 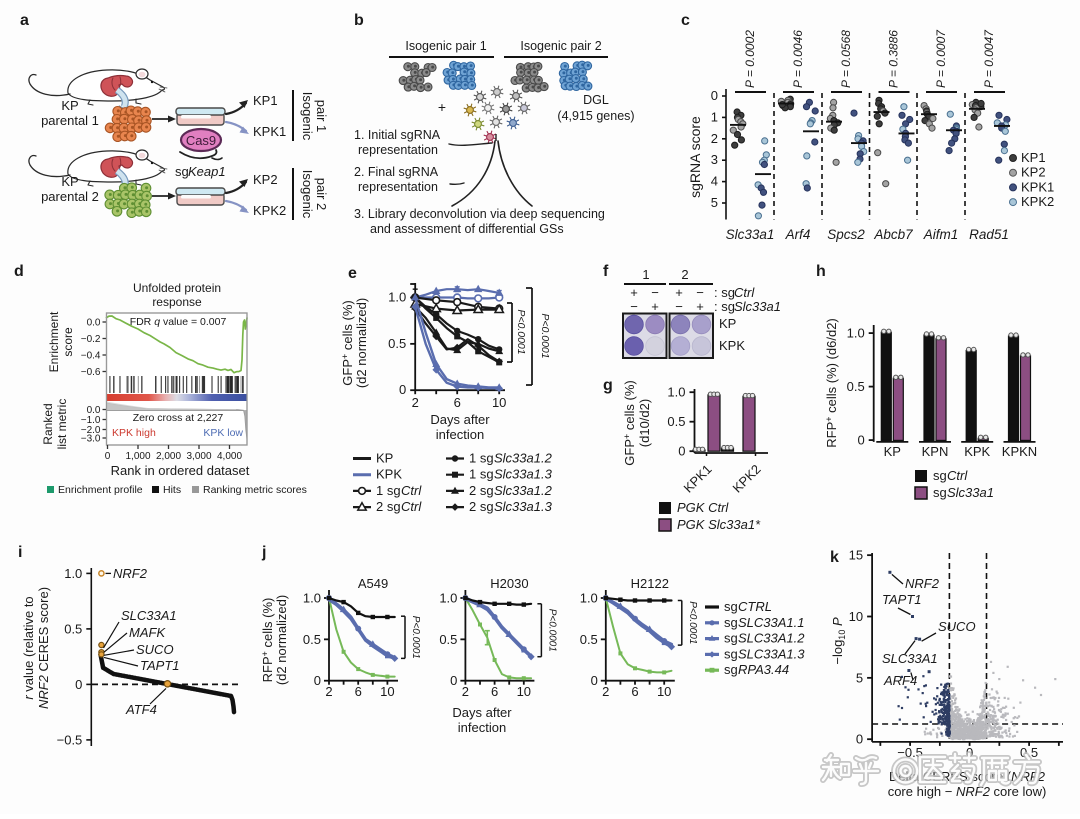 I want to click on svg-text: 1. Initial sgRNA, so click(x=397, y=135).